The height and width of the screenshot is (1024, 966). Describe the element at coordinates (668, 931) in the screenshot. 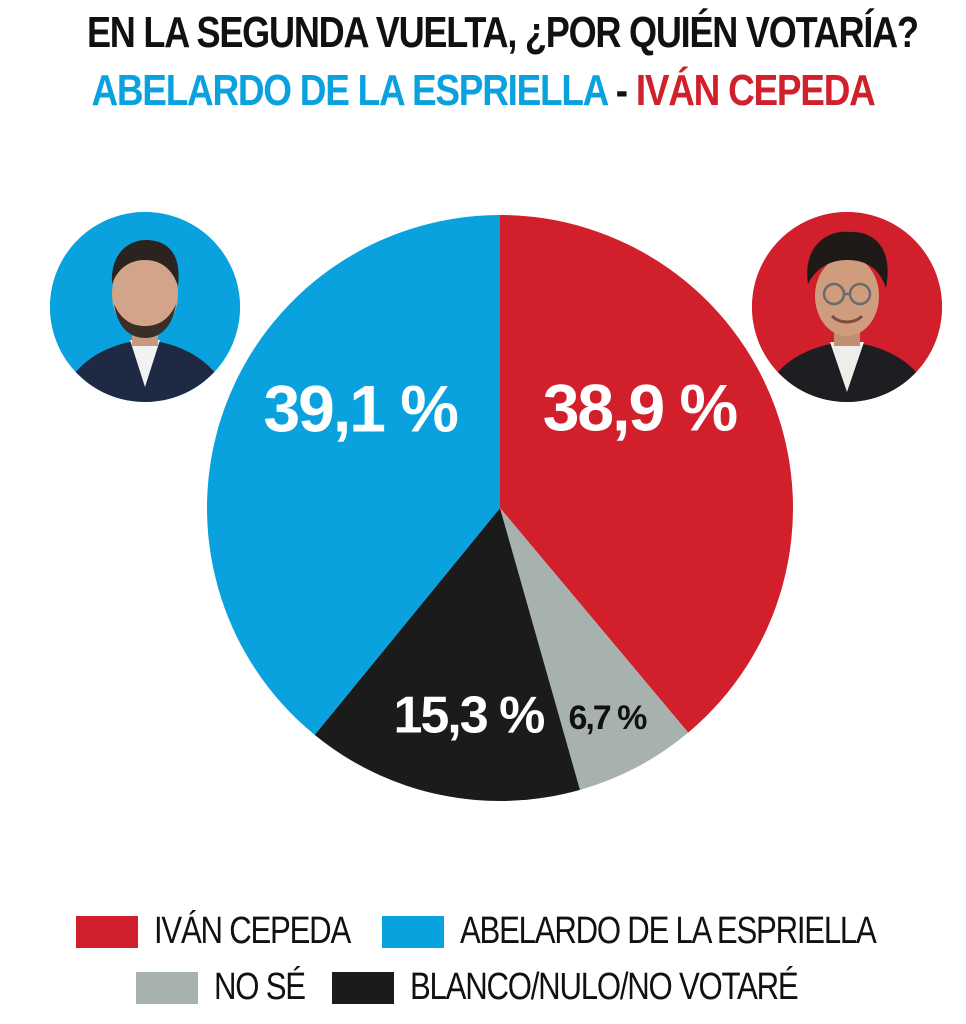

I see `legend-label-espriella: ABELARDO DE LA ESPRIELLA` at that location.